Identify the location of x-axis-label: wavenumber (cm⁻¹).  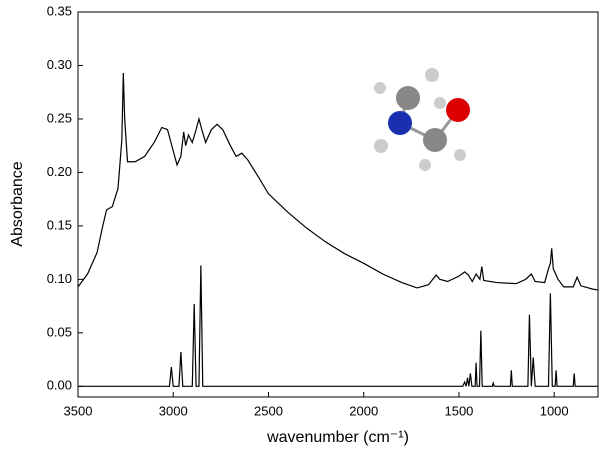
(337, 437).